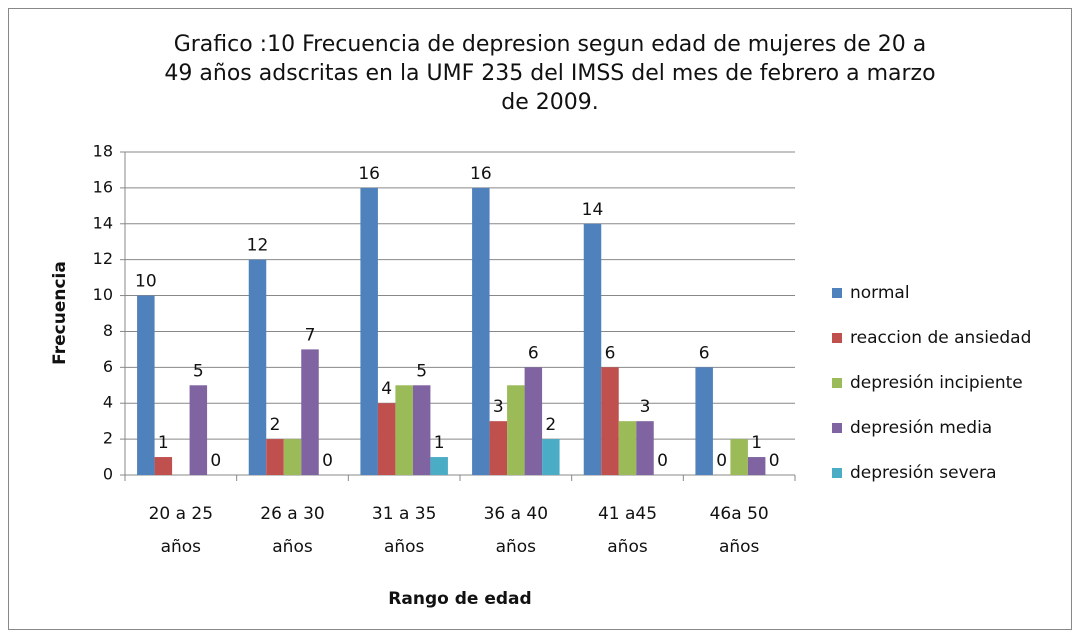  Describe the element at coordinates (103, 294) in the screenshot. I see `y-tick-label: 10` at that location.